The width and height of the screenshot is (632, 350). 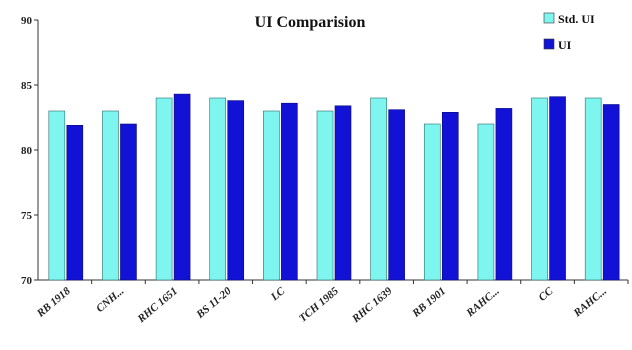 What do you see at coordinates (27, 281) in the screenshot?
I see `y-tick-label: 70` at bounding box center [27, 281].